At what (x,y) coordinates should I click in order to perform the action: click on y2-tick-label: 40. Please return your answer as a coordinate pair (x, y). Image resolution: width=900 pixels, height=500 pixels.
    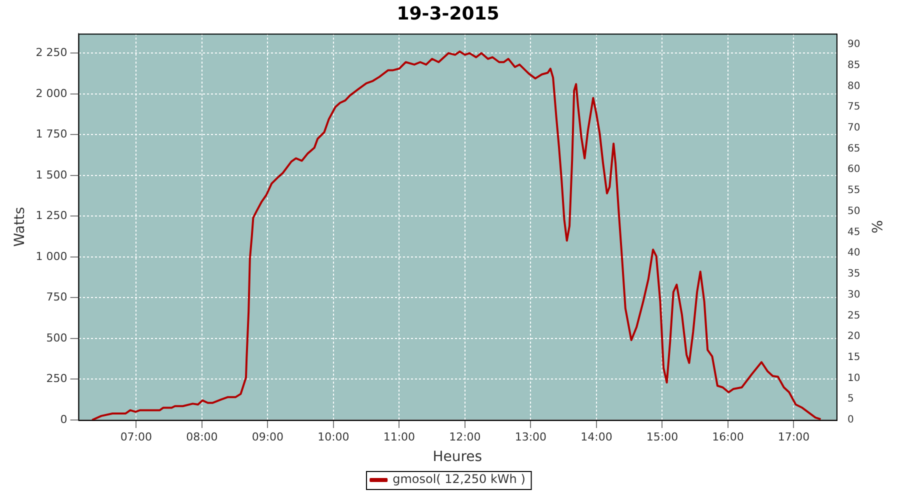
    Looking at the image, I should click on (853, 253).